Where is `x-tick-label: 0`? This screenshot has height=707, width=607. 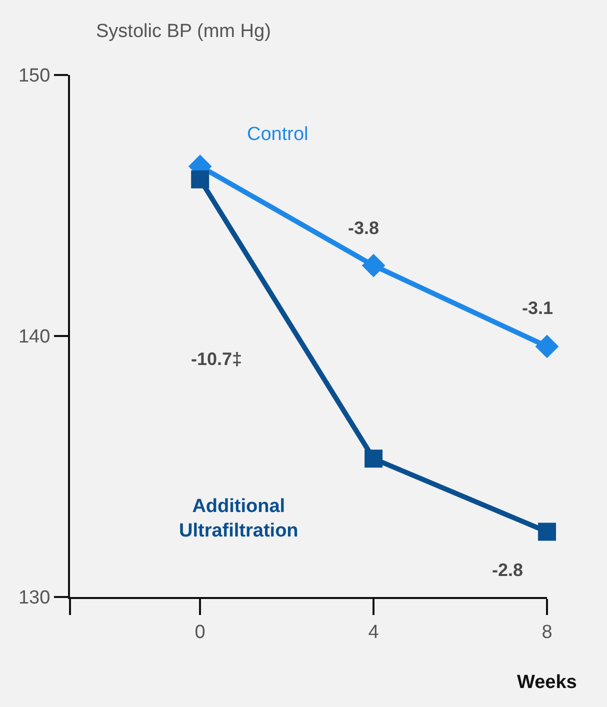
x-tick-label: 0 is located at coordinates (200, 632).